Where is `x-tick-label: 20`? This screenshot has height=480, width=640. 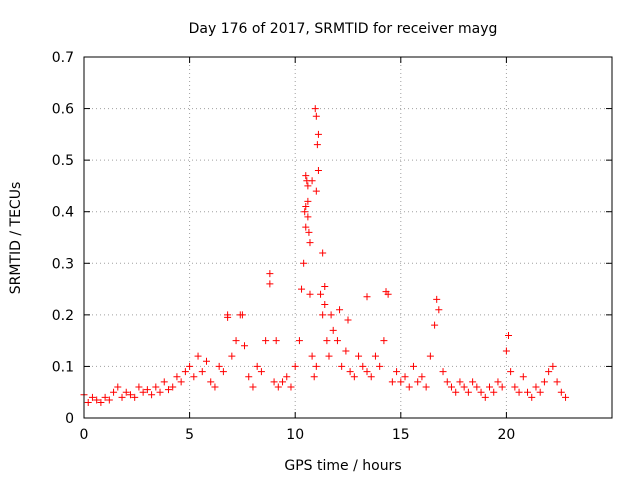 x-tick-label: 20 is located at coordinates (506, 435).